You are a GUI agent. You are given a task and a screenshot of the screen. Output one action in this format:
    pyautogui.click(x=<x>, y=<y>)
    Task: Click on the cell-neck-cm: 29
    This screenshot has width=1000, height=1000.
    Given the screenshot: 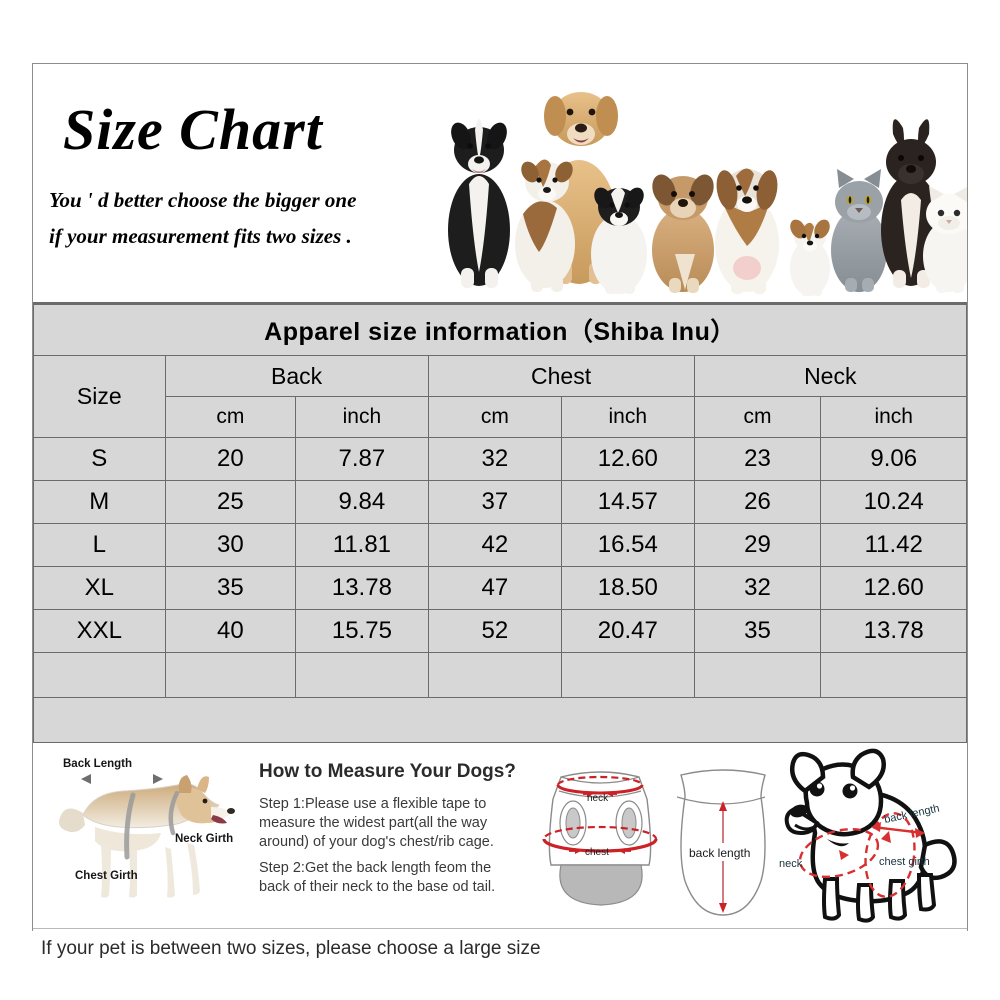 What is the action you would take?
    pyautogui.click(x=757, y=545)
    